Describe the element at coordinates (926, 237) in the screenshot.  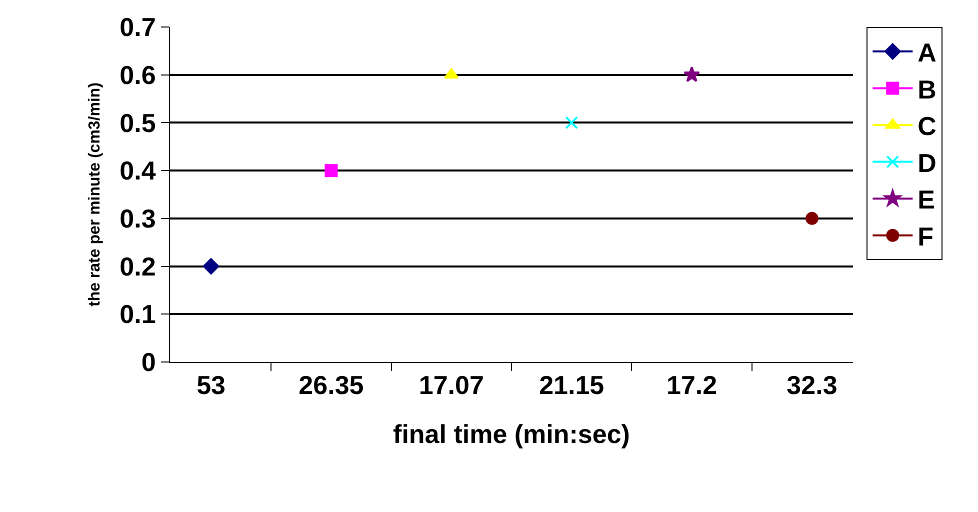
I see `legend-label: F` at that location.